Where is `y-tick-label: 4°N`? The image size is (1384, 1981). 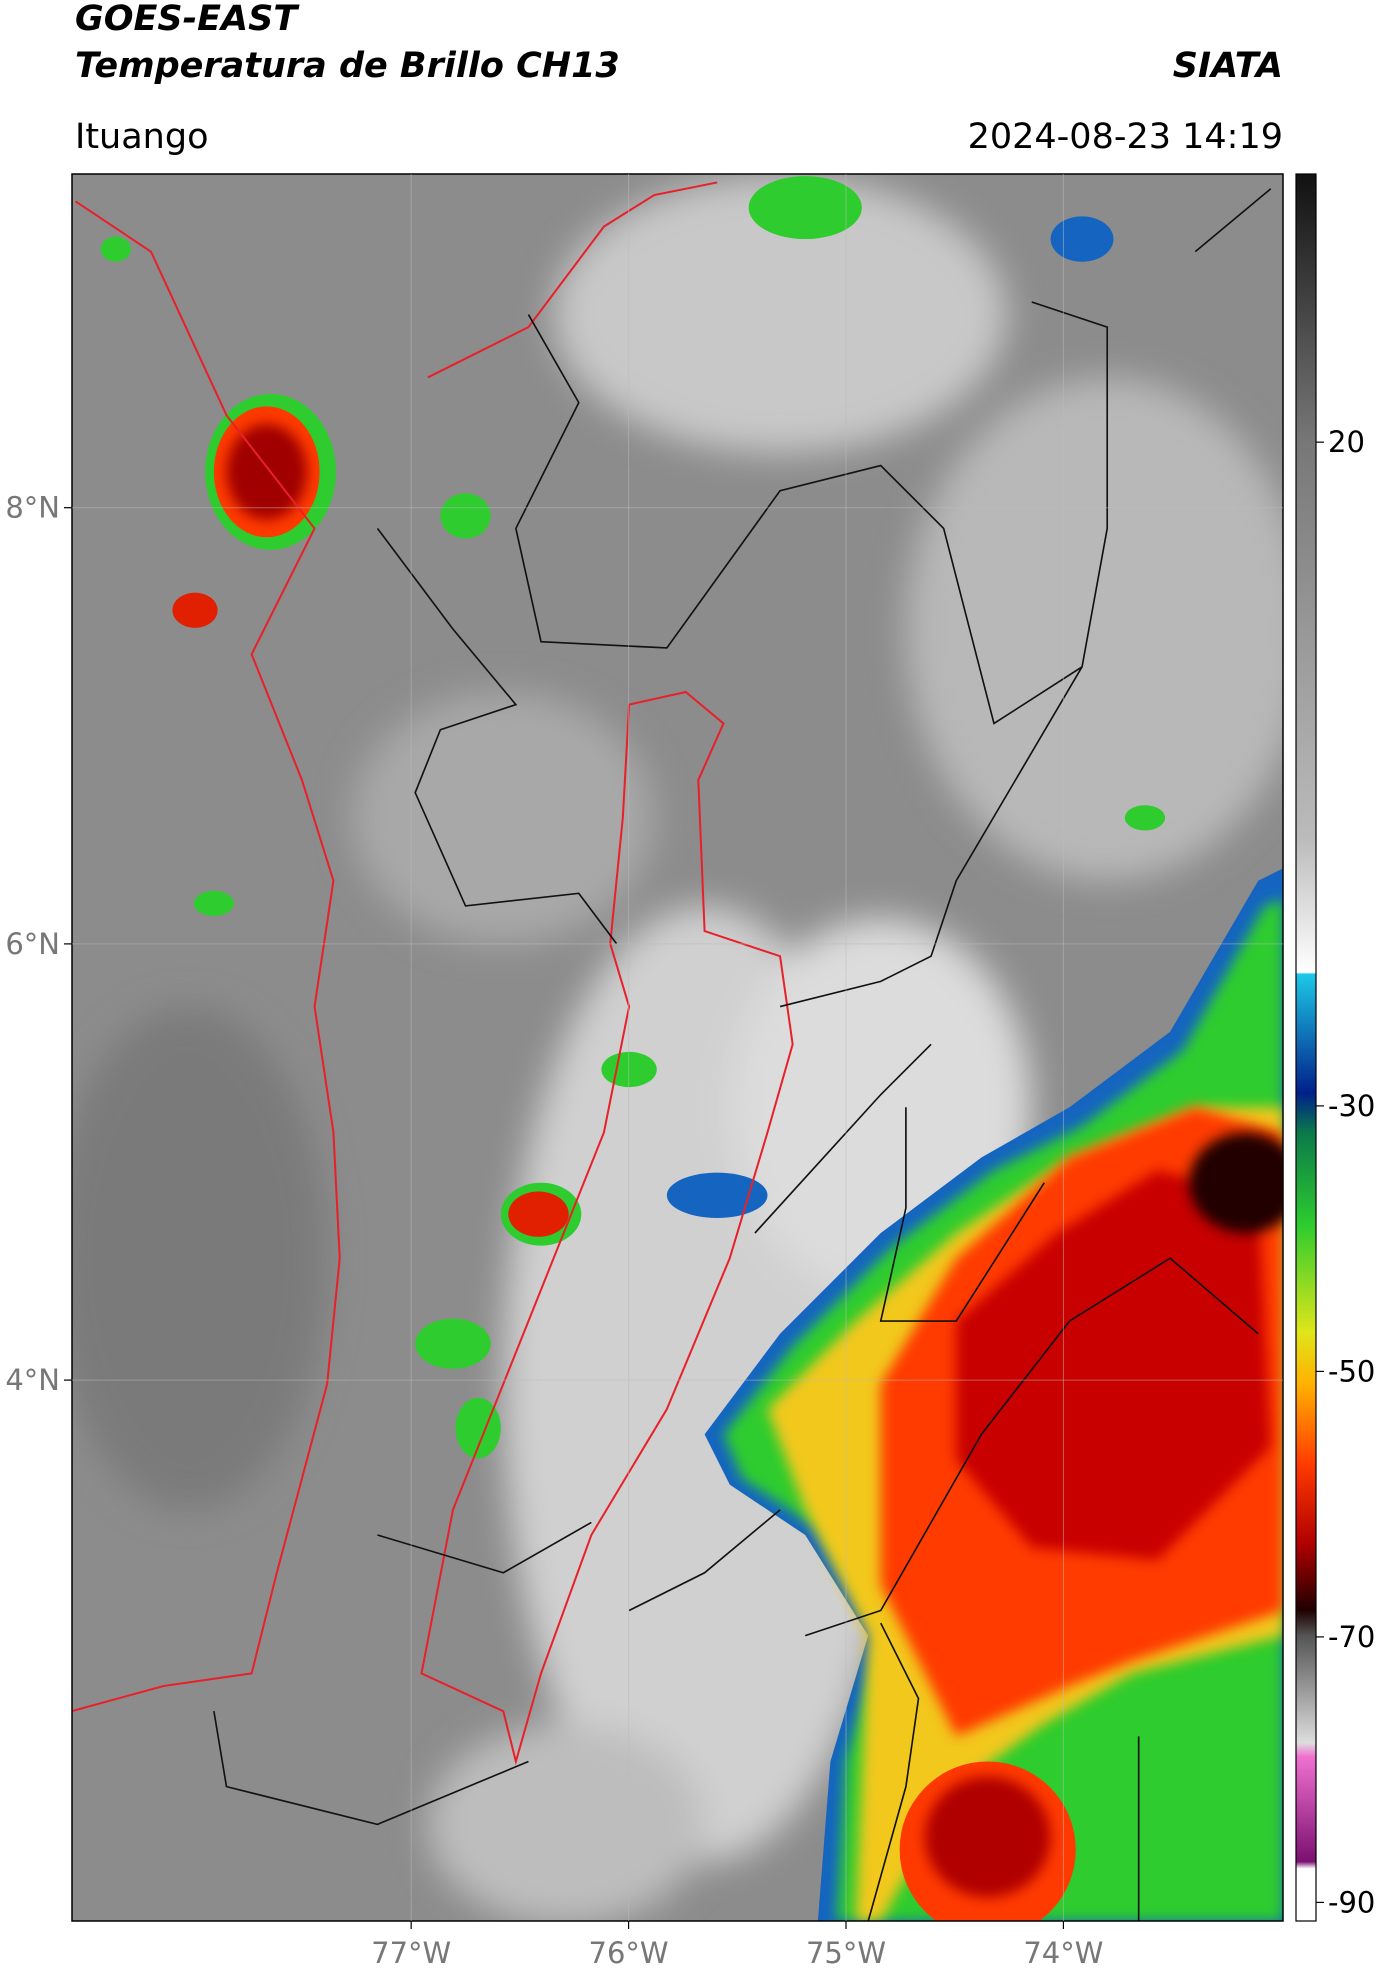 y-tick-label: 4°N is located at coordinates (32, 1380).